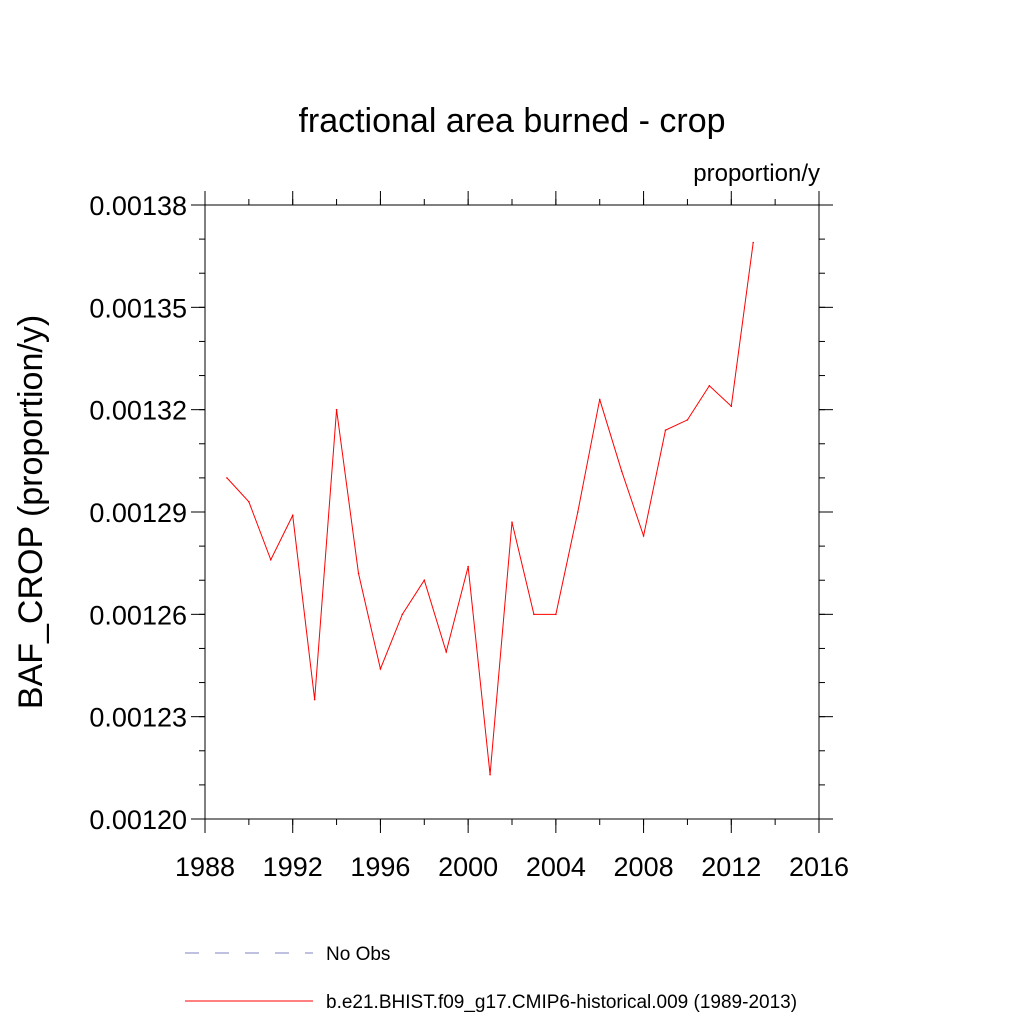  Describe the element at coordinates (511, 121) in the screenshot. I see `chart-title: fractional area burned - crop` at that location.